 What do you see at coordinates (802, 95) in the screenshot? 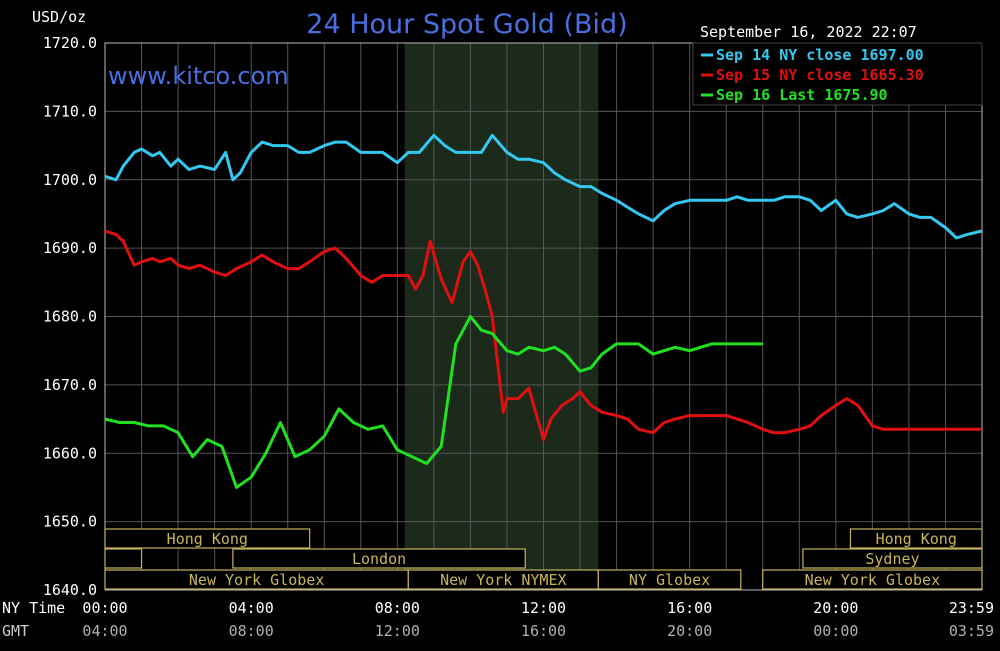
I see `legend-entry: Sep 16 Last 1675.90` at bounding box center [802, 95].